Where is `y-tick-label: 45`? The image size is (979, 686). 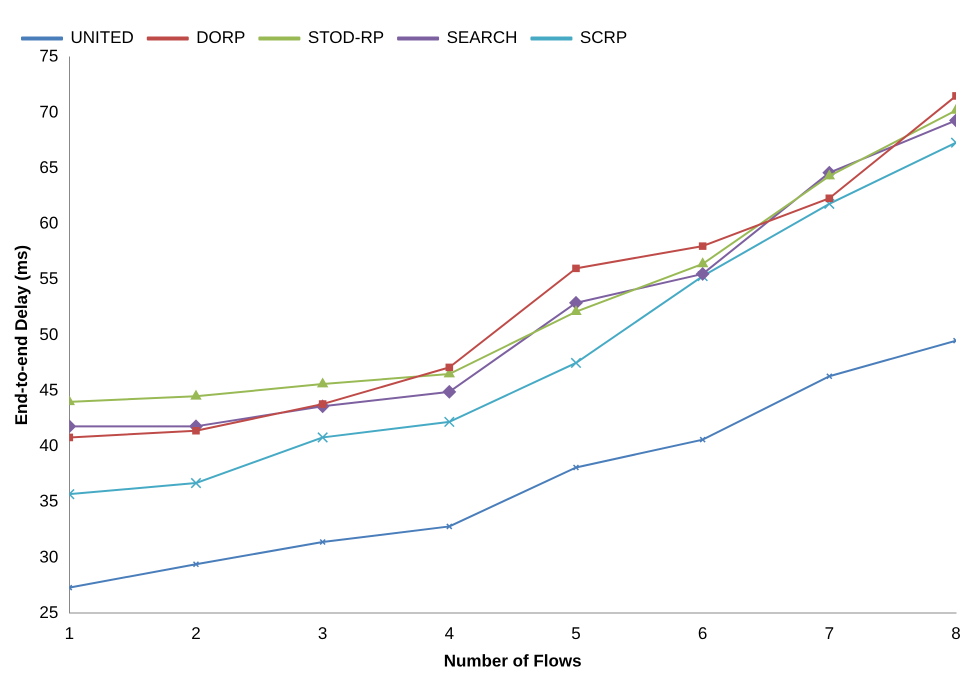 y-tick-label: 45 is located at coordinates (48, 390).